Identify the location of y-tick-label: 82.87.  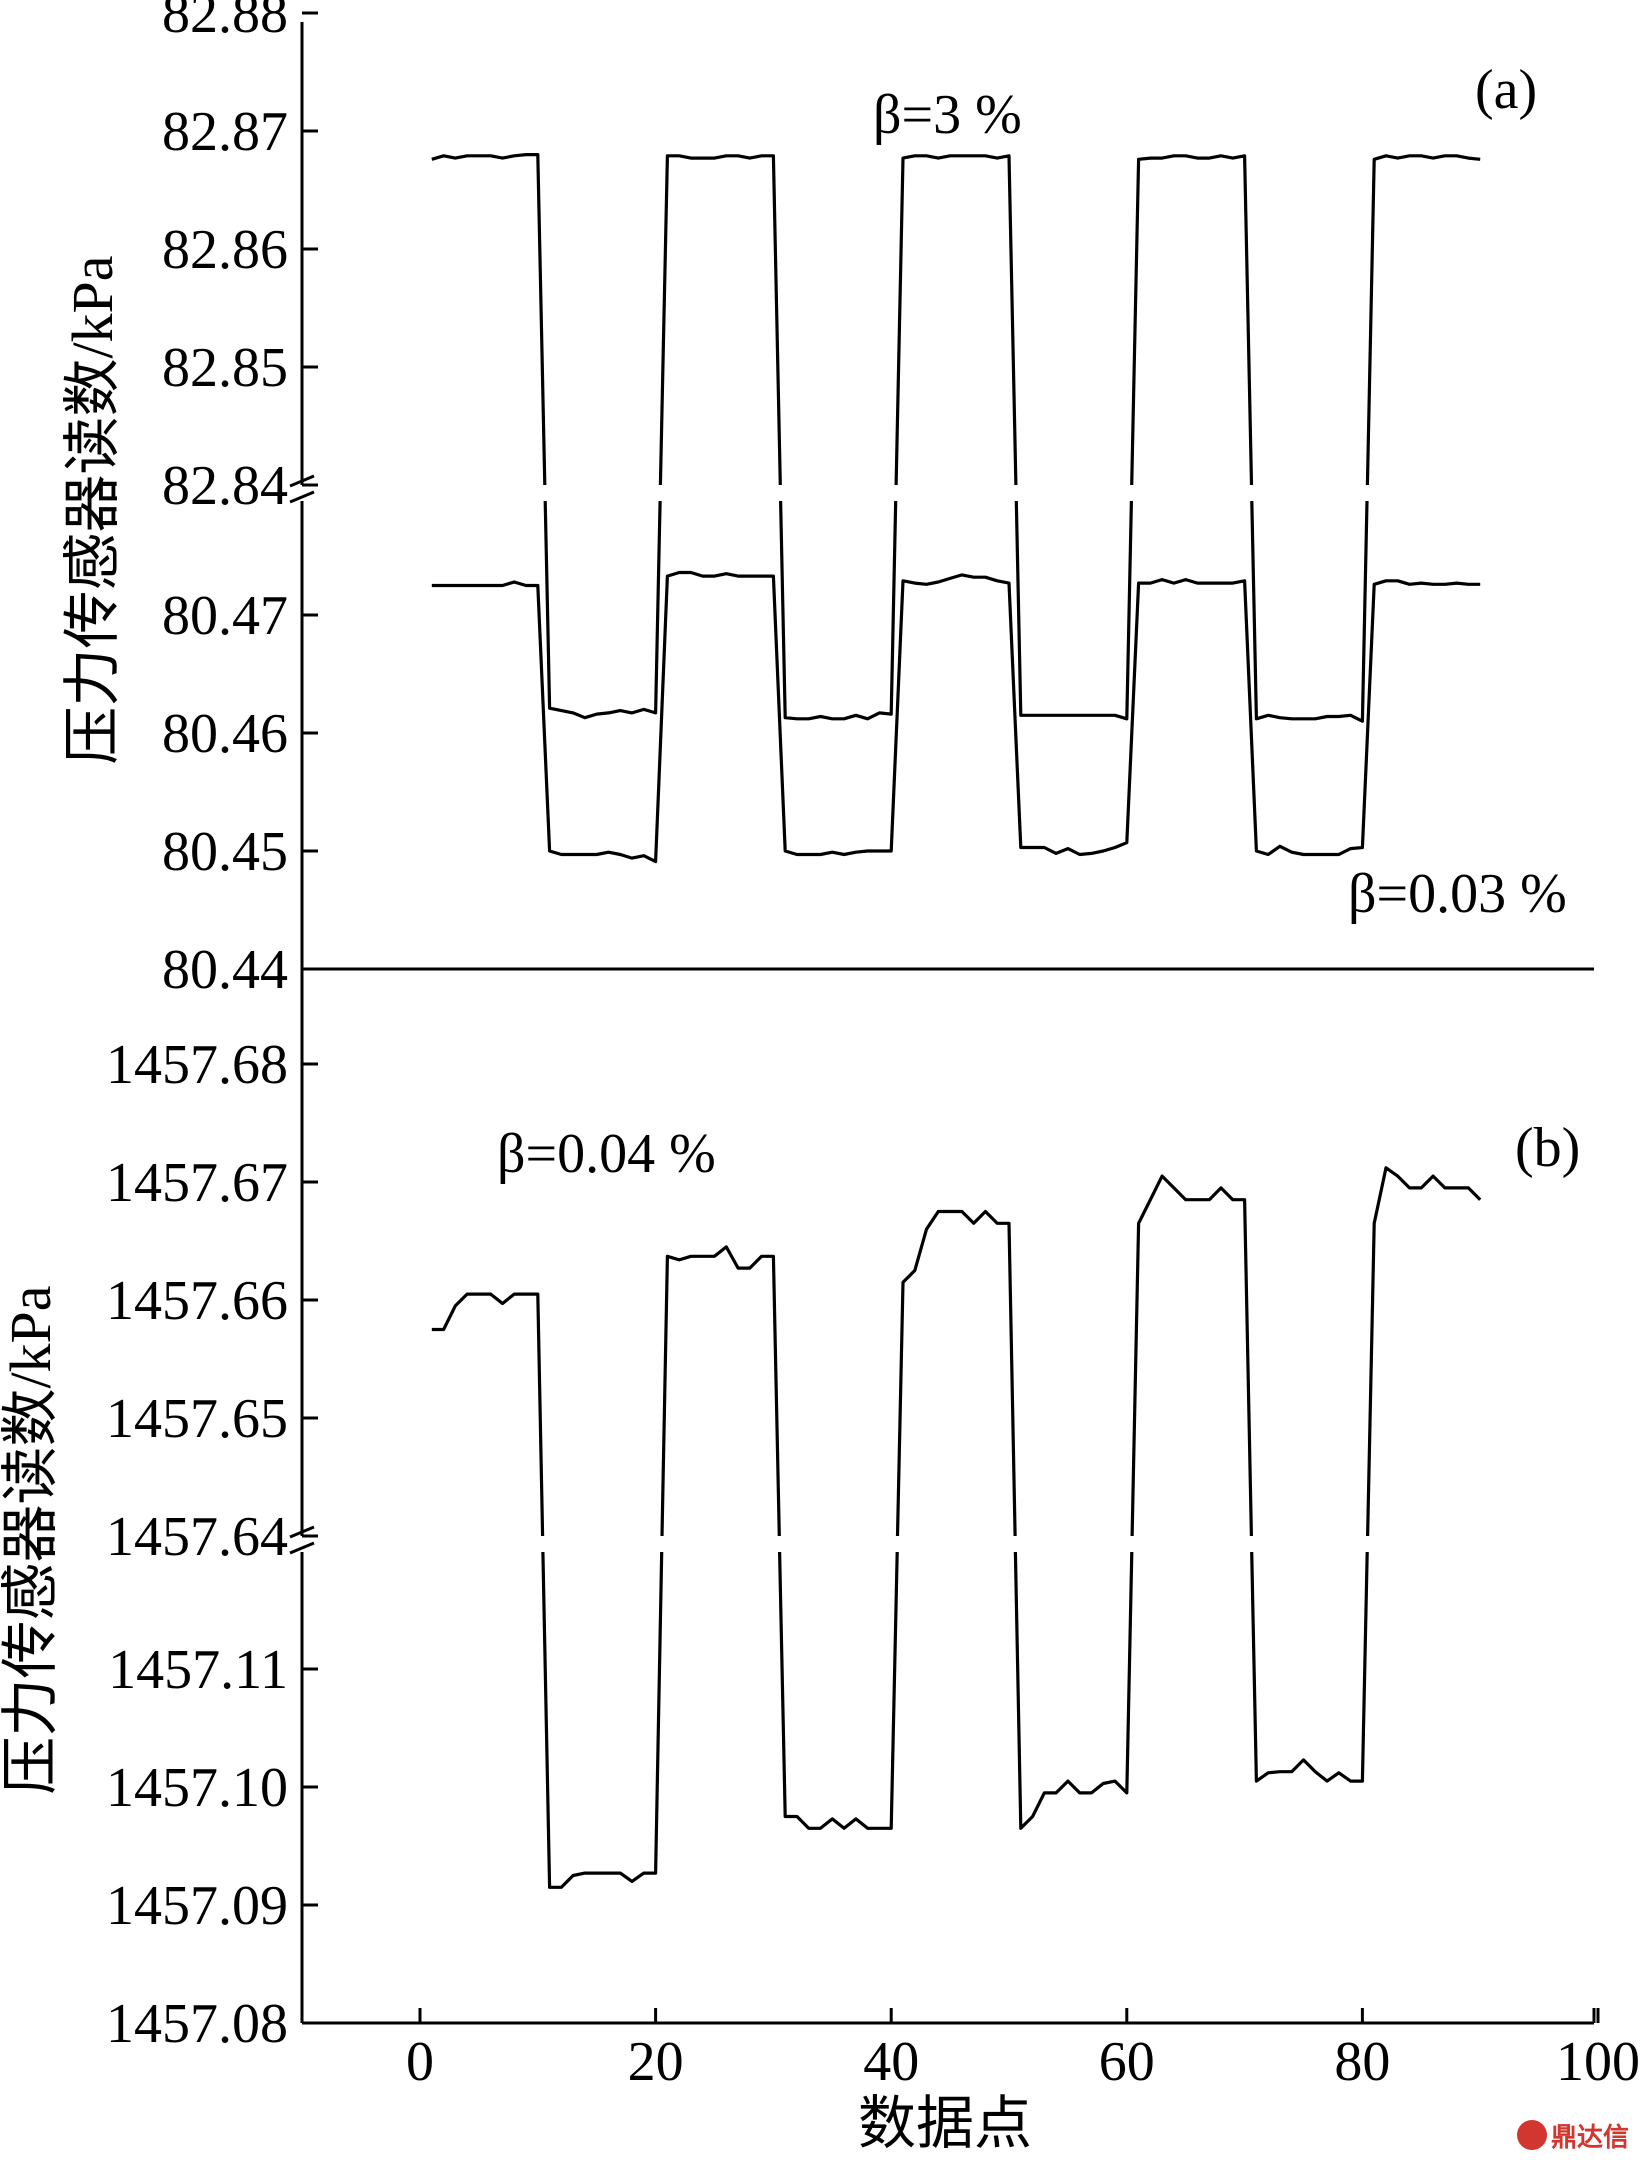
(225, 132).